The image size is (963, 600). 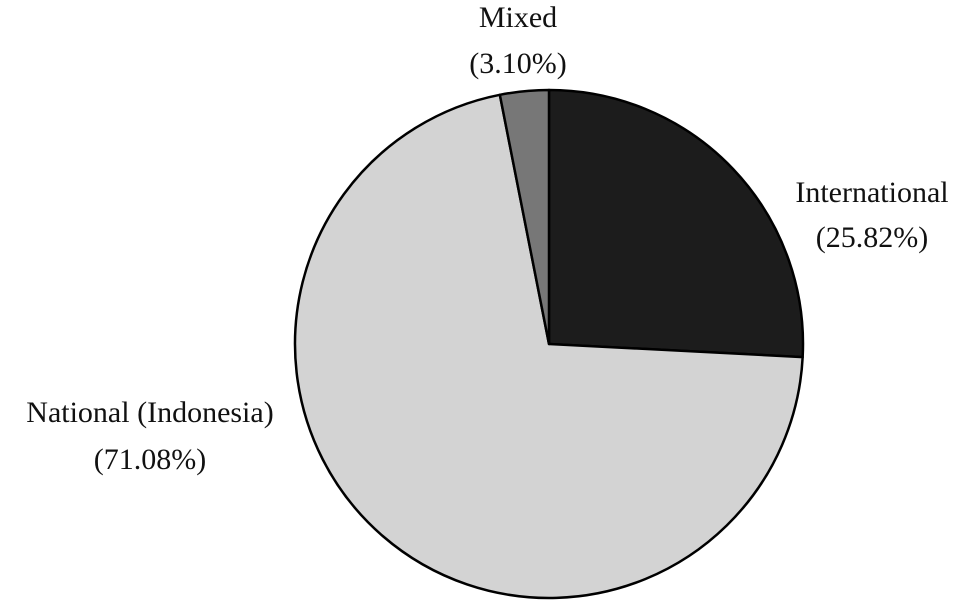 What do you see at coordinates (518, 17) in the screenshot?
I see `slice-label: Mixed` at bounding box center [518, 17].